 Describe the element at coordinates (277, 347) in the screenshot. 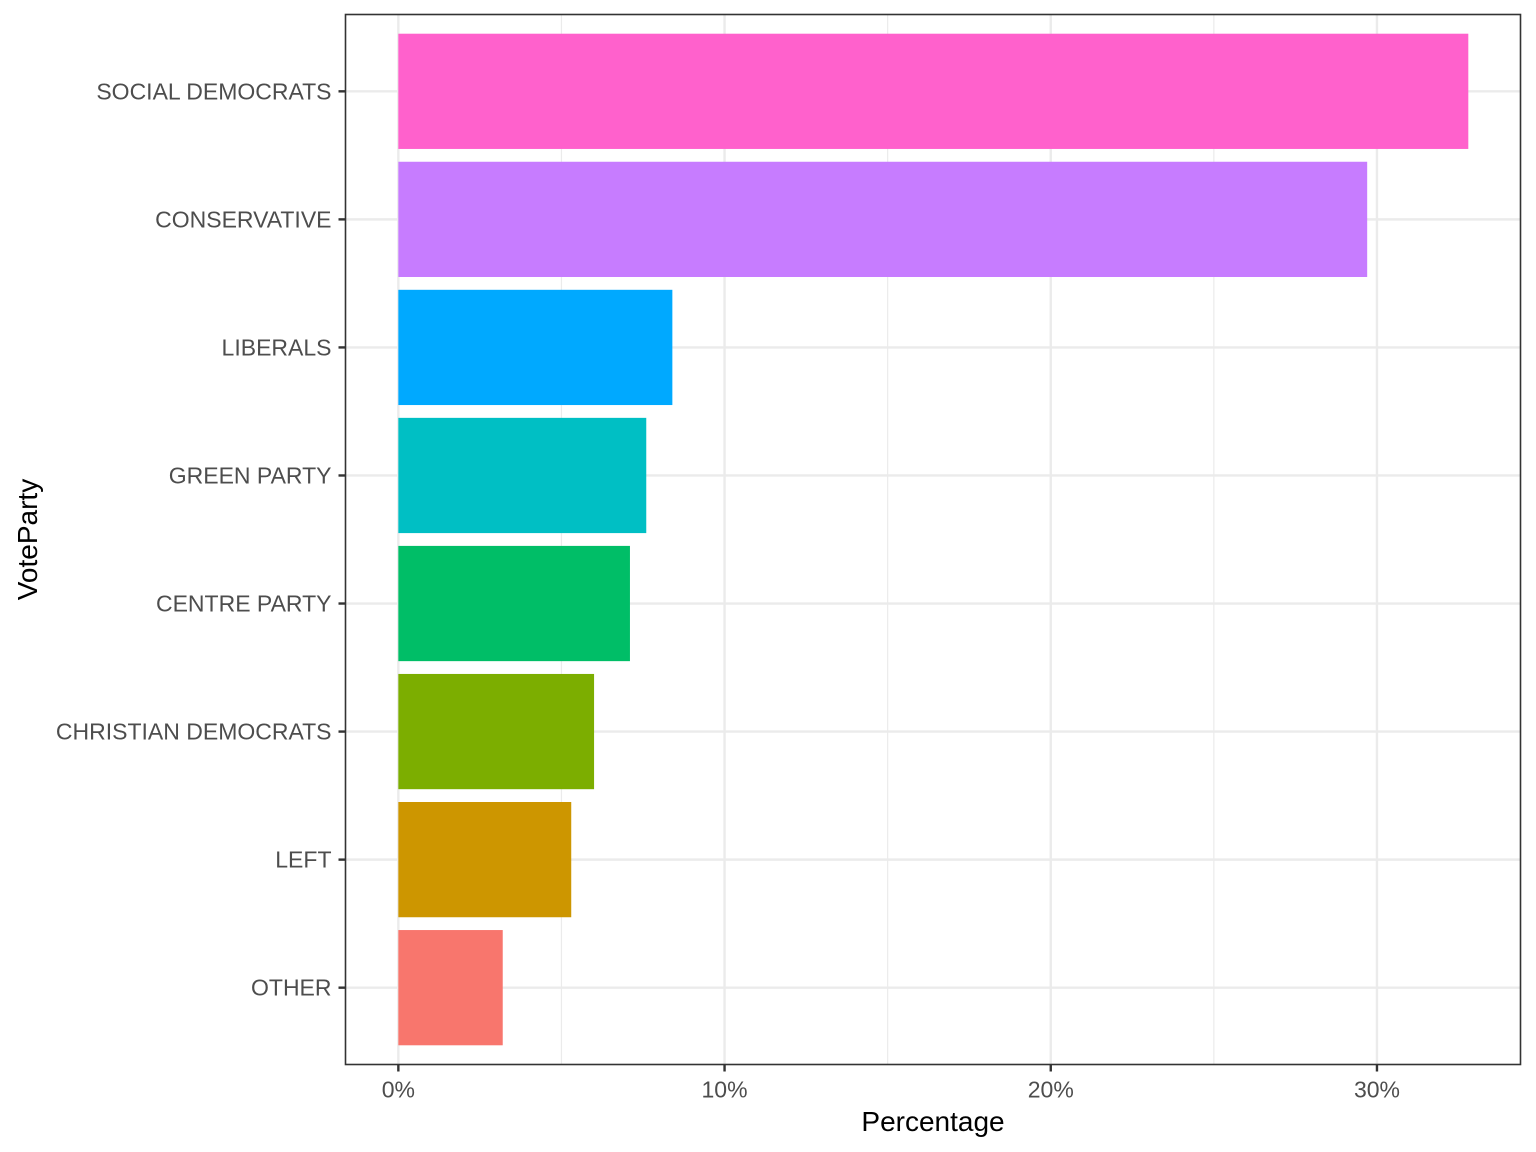

I see `y-tick-label: LIBERALS` at that location.